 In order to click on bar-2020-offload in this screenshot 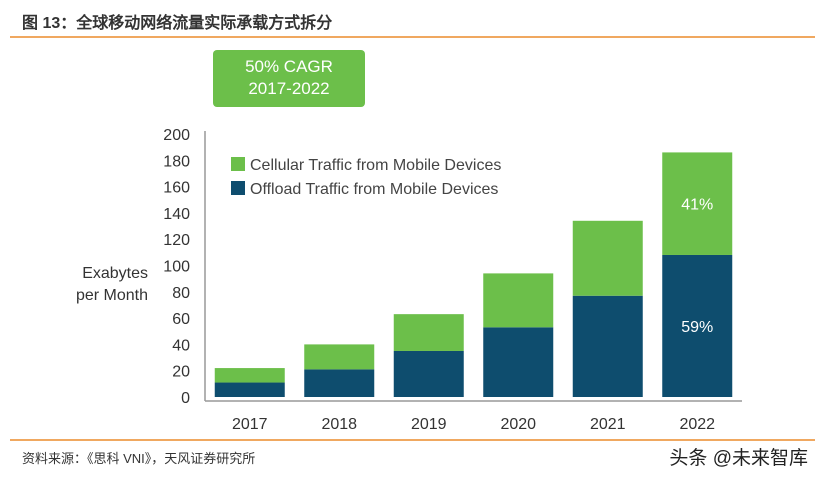, I will do `click(518, 362)`.